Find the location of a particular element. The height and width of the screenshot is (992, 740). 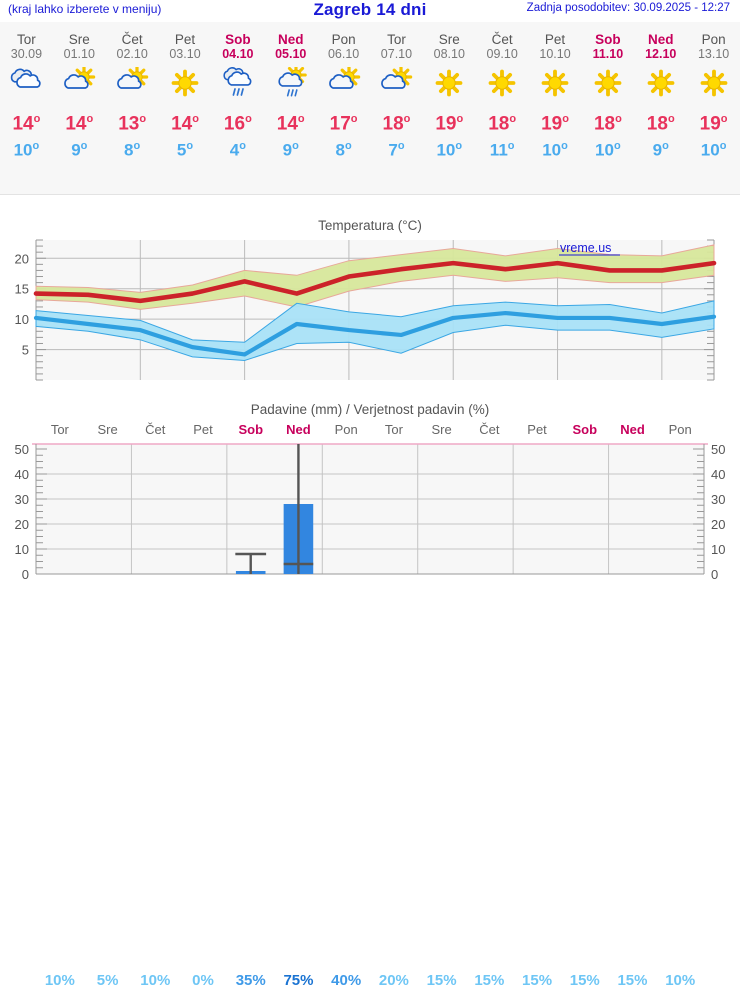

precip-day-label: Ned is located at coordinates (632, 429).